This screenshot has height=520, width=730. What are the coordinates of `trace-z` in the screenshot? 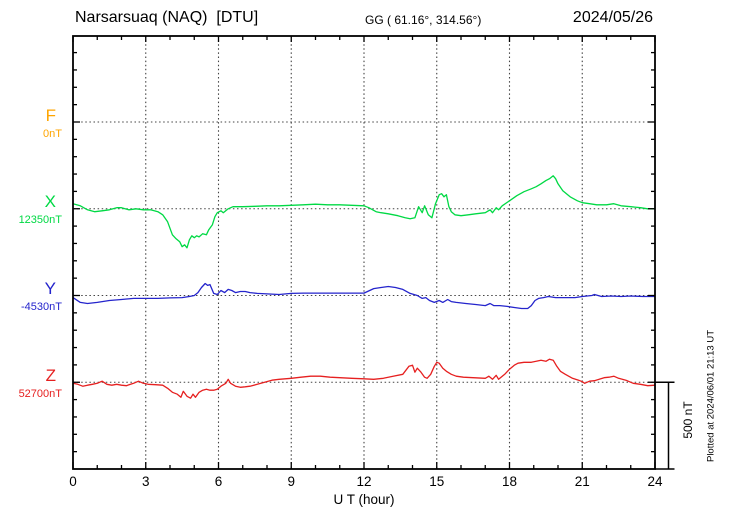 It's located at (364, 378).